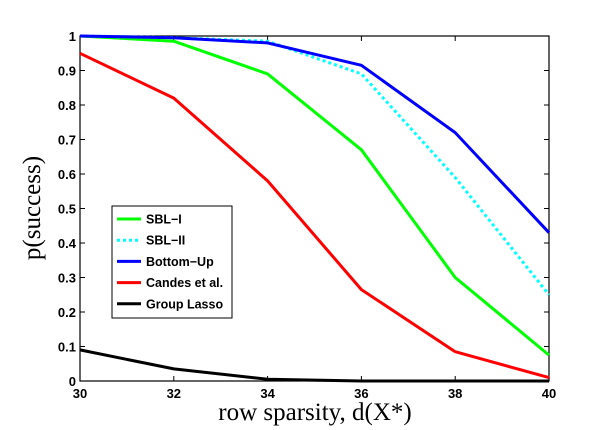 Image resolution: width=611 pixels, height=430 pixels. What do you see at coordinates (455, 393) in the screenshot?
I see `x-tick-label: 38` at bounding box center [455, 393].